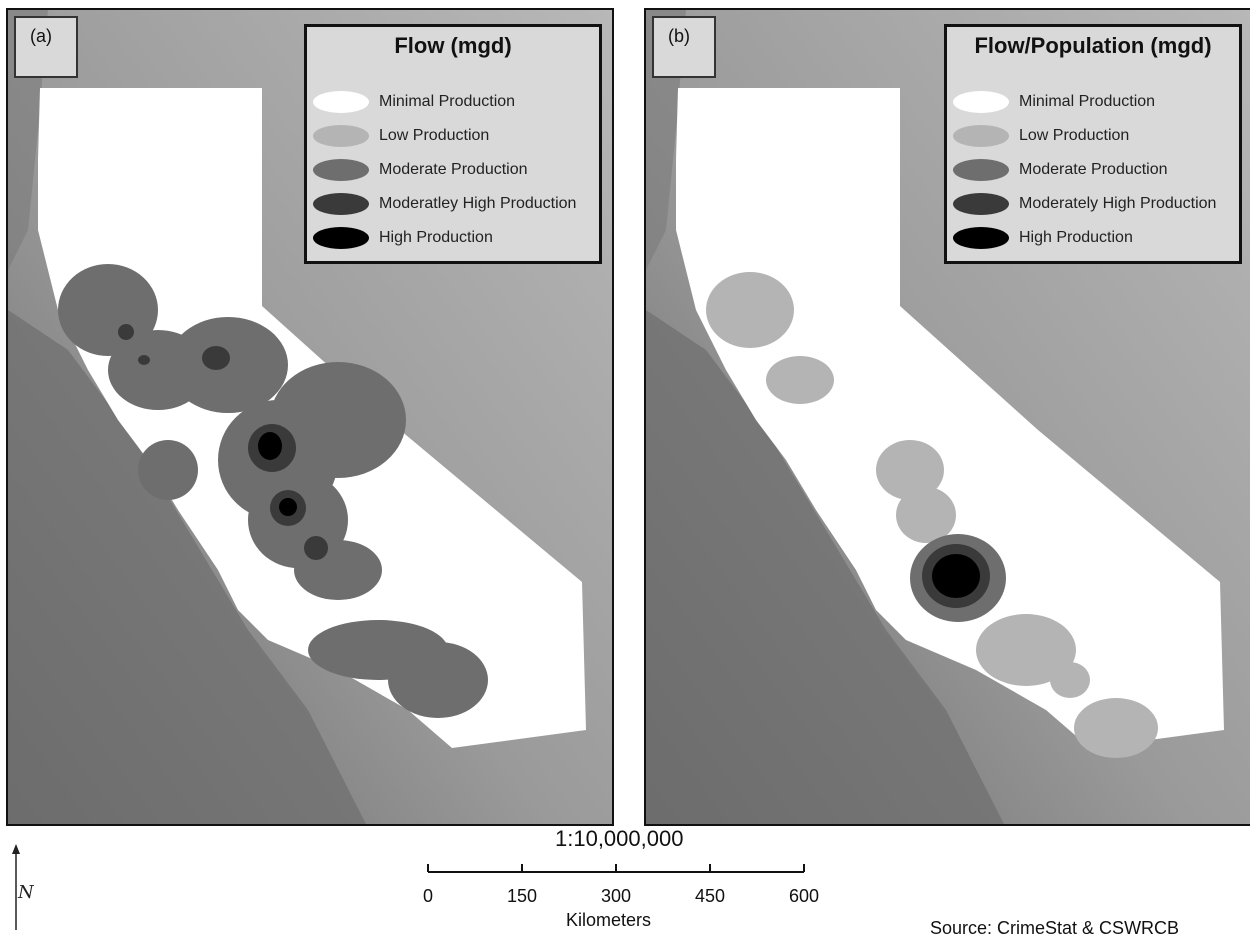 This screenshot has height=939, width=1250. I want to click on legend-title: Flow/Population (mgd), so click(1093, 45).